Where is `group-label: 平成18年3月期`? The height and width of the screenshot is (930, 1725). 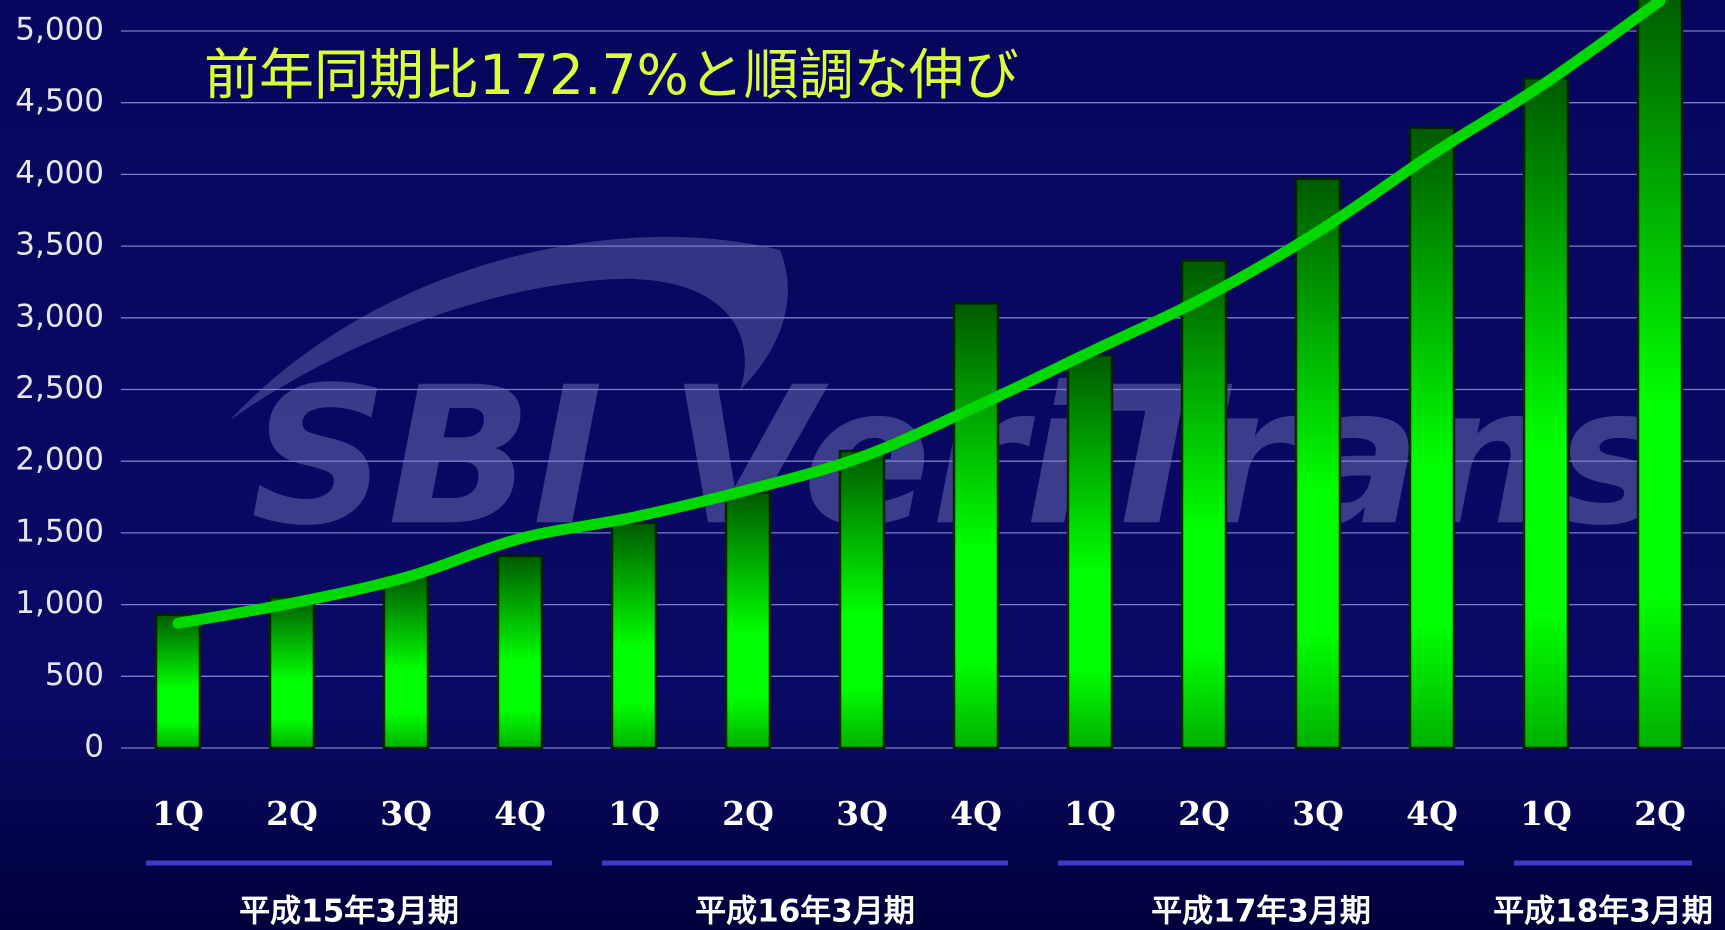 group-label: 平成18年3月期 is located at coordinates (1603, 912).